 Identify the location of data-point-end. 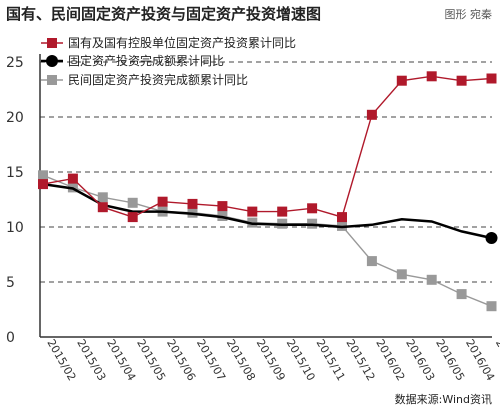
(491, 238).